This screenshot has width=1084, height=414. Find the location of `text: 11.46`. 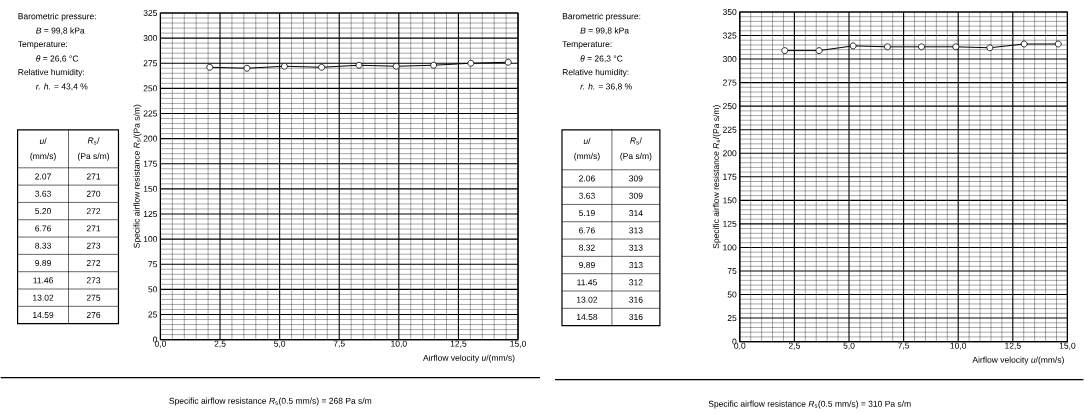

text: 11.46 is located at coordinates (43, 280).